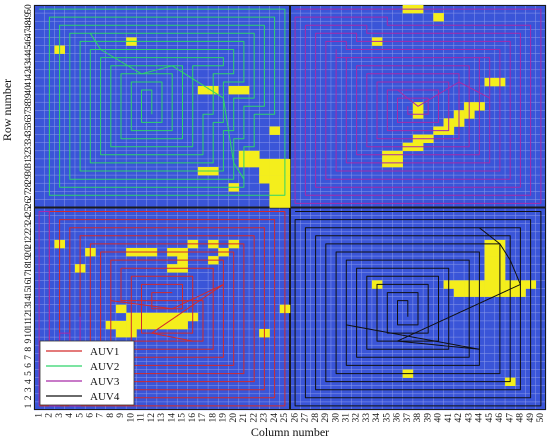 The image size is (550, 443). What do you see at coordinates (387, 418) in the screenshot?
I see `x-tick-label: 35` at bounding box center [387, 418].